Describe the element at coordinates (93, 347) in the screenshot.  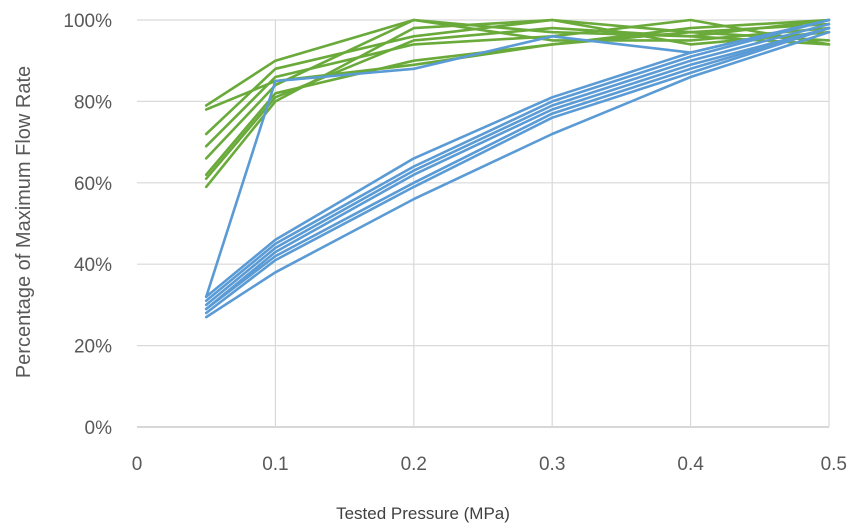
I see `y-tick-label: 20%` at that location.